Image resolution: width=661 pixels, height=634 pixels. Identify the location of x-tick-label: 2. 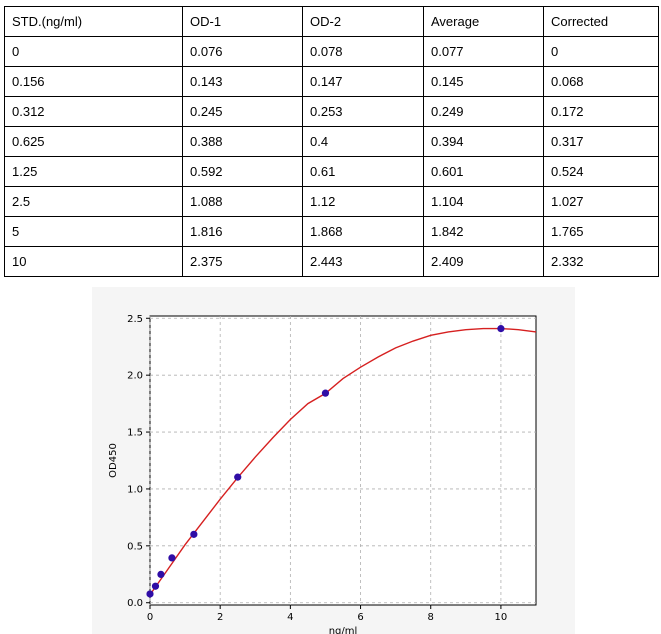
(220, 617).